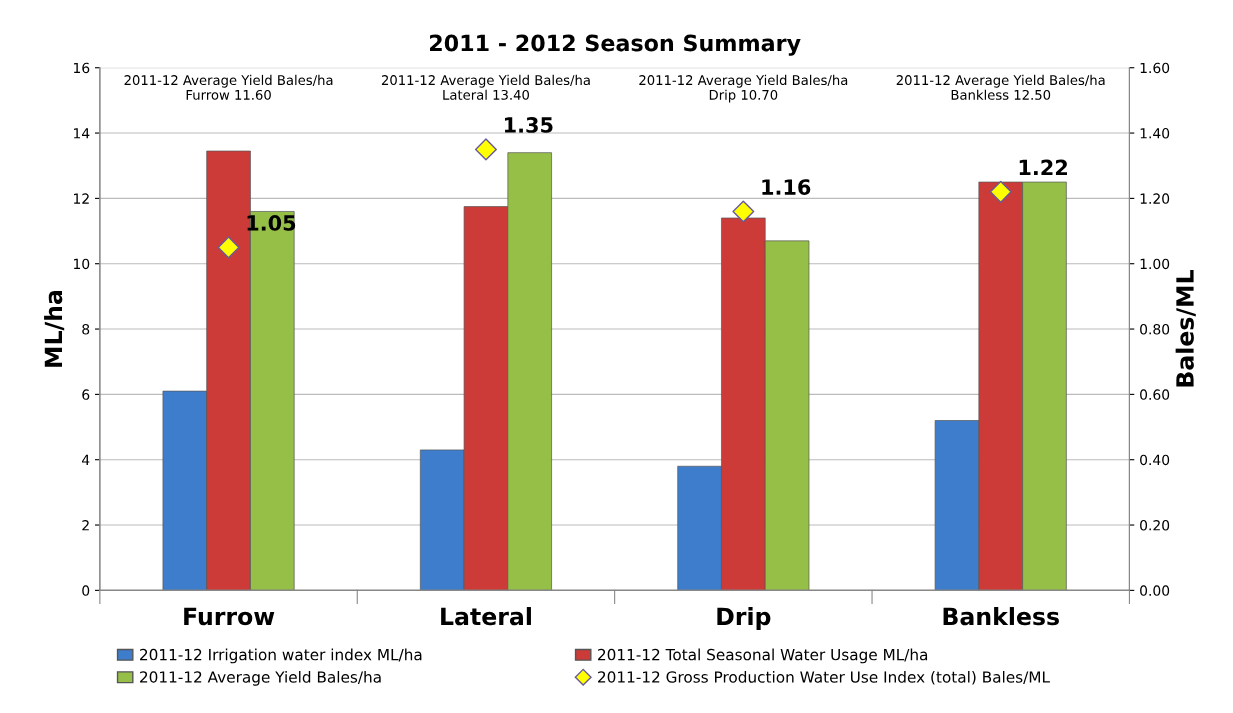 The image size is (1233, 713). Describe the element at coordinates (743, 88) in the screenshot. I see `annotation: 2011-12 Average Yield Bales/ha Drip 10.70` at that location.